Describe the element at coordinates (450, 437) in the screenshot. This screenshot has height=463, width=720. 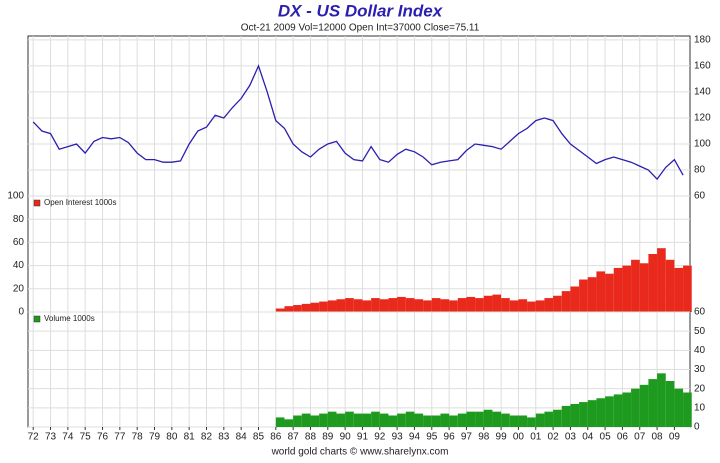
I see `x-tick-label: 96` at that location.